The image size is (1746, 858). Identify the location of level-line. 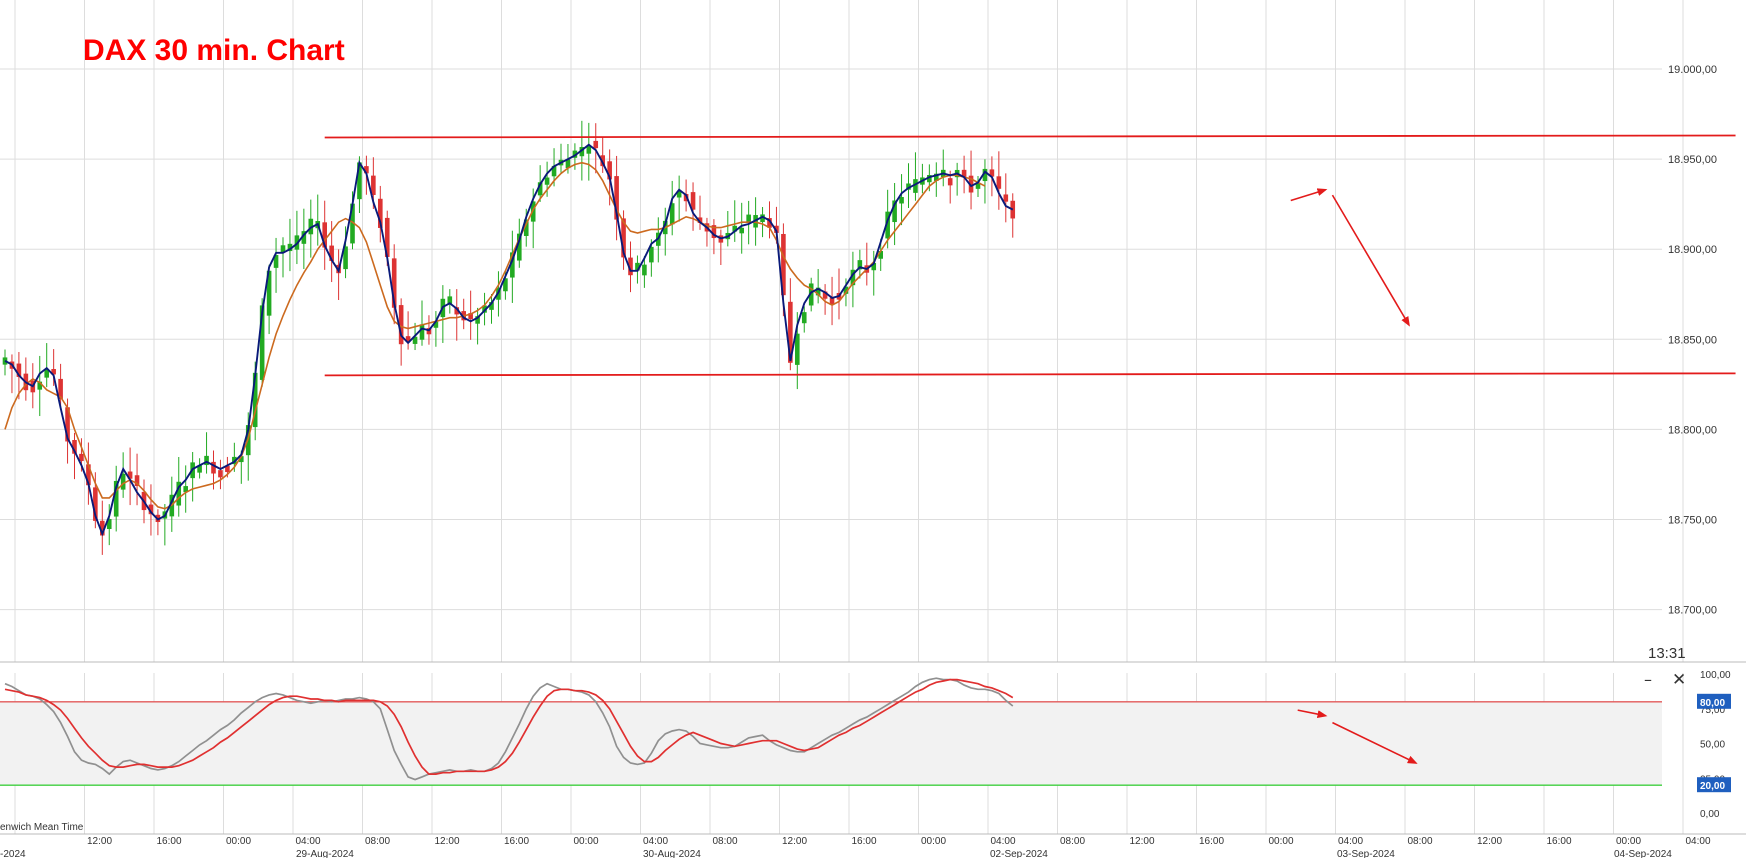
(1030, 136).